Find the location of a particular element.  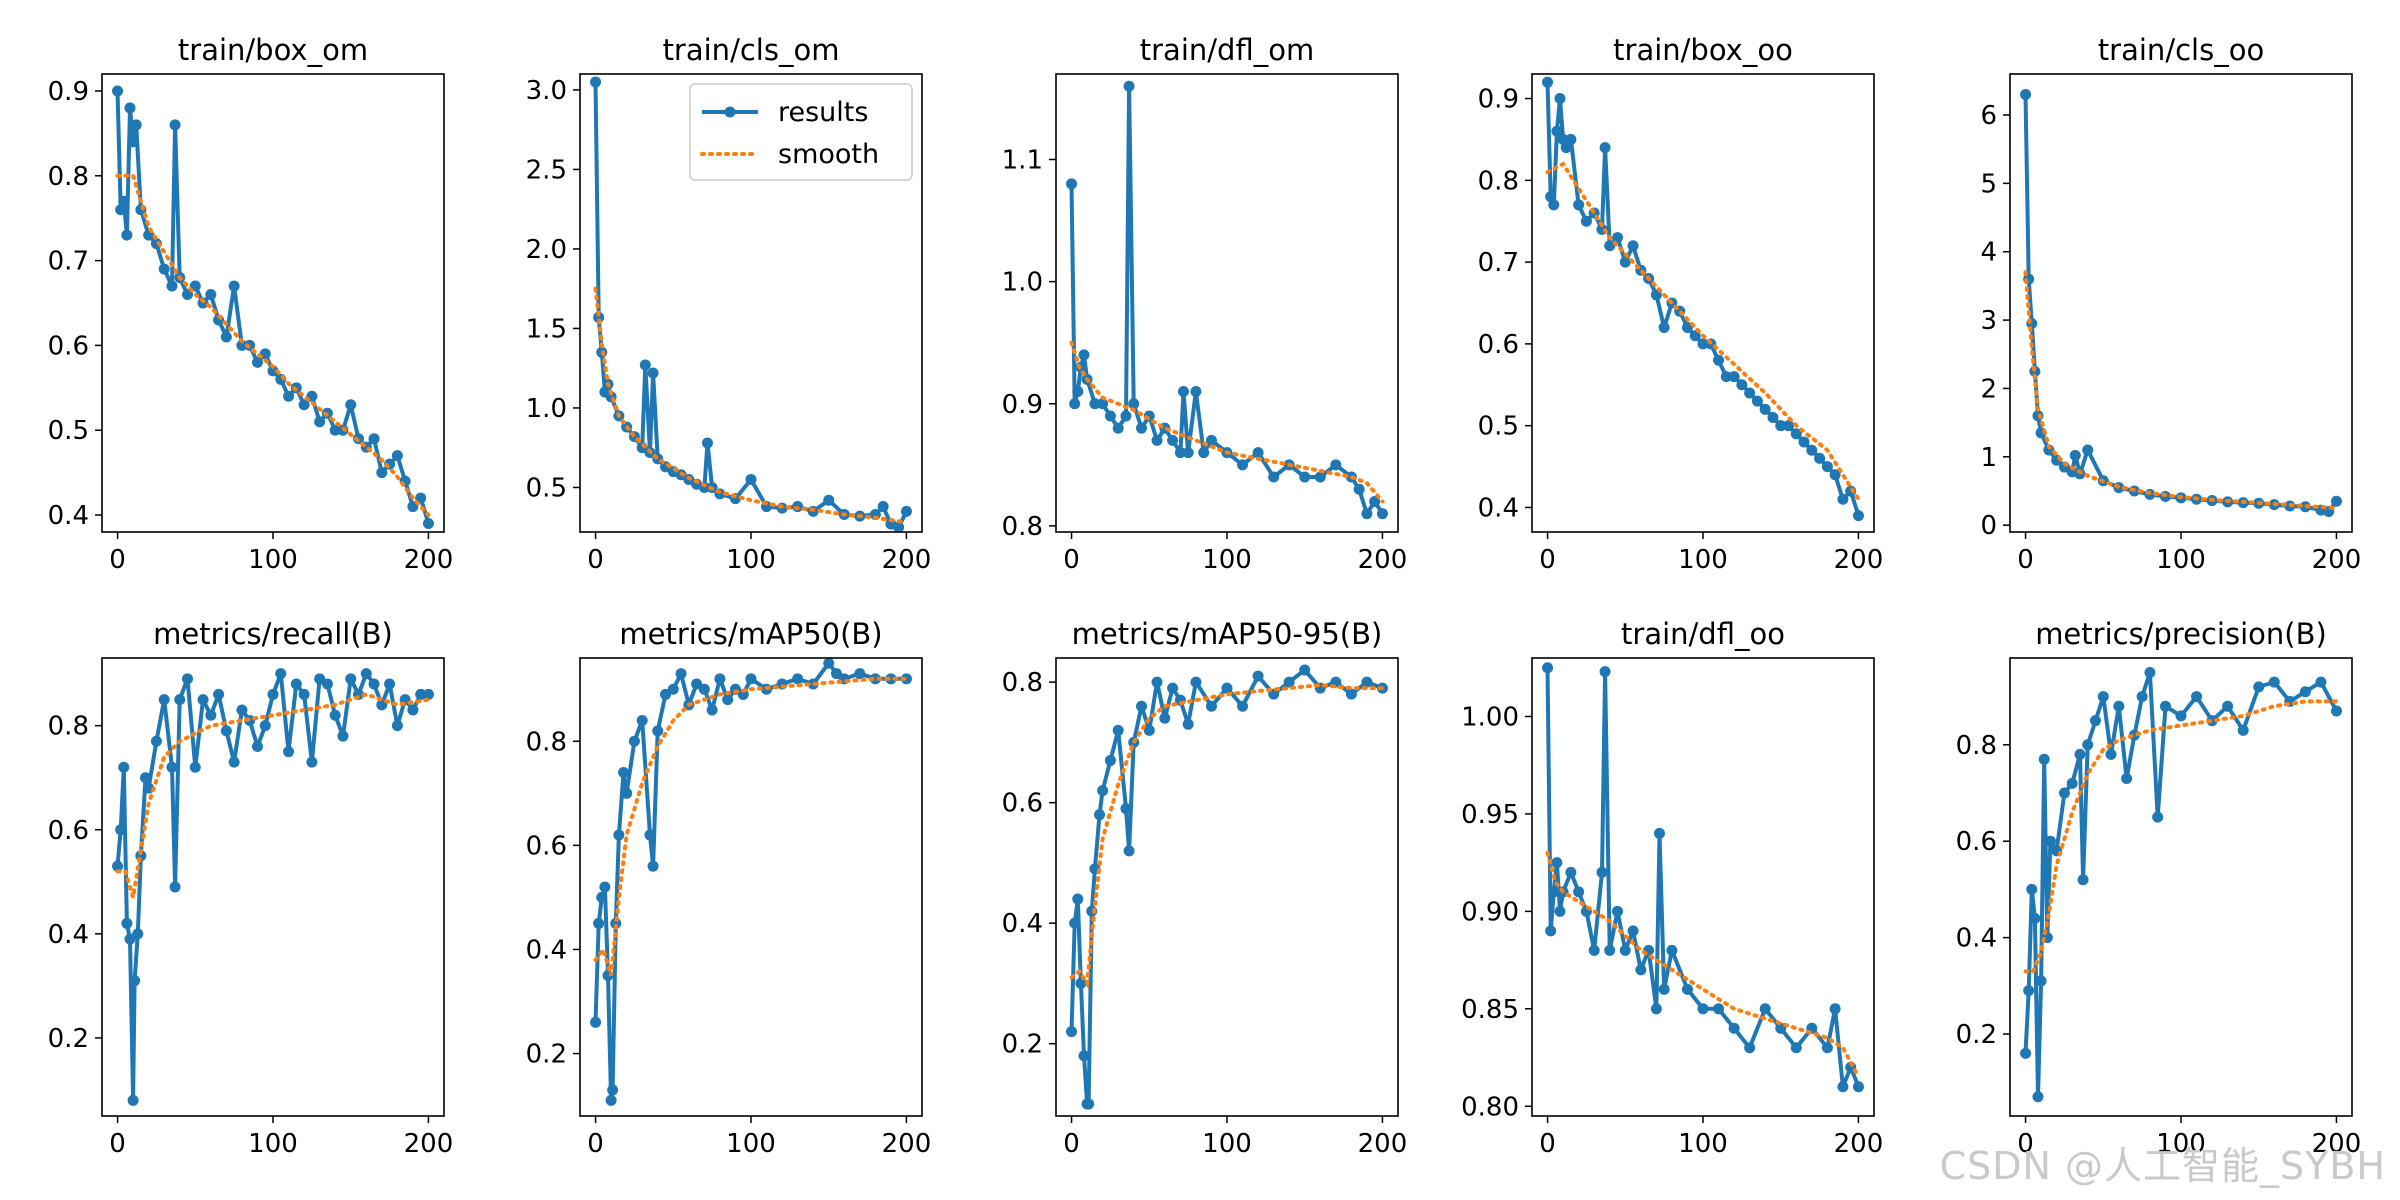

legend-smooth-label: smooth is located at coordinates (828, 154).